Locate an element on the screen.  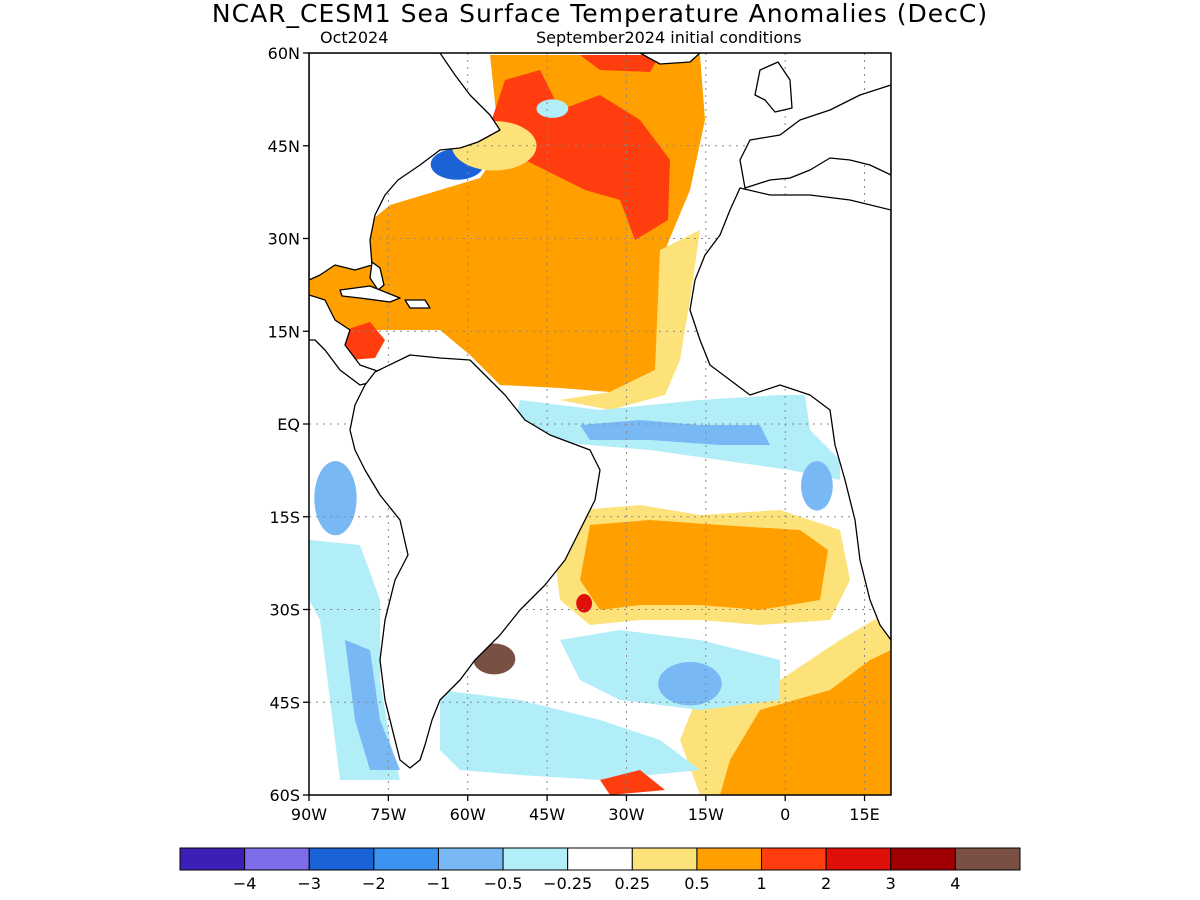
lat-tick-label: 45S is located at coordinates (284, 702).